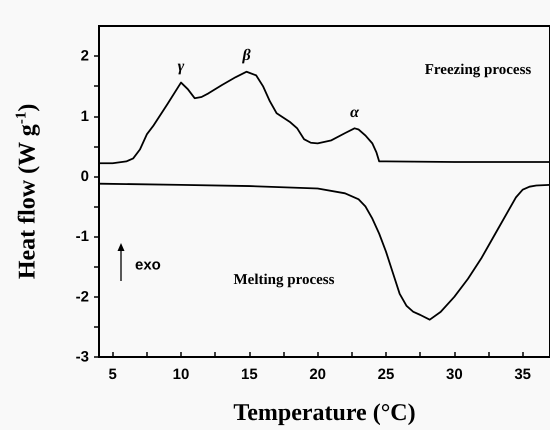 The image size is (550, 430). I want to click on x-tick-label: 10, so click(181, 374).